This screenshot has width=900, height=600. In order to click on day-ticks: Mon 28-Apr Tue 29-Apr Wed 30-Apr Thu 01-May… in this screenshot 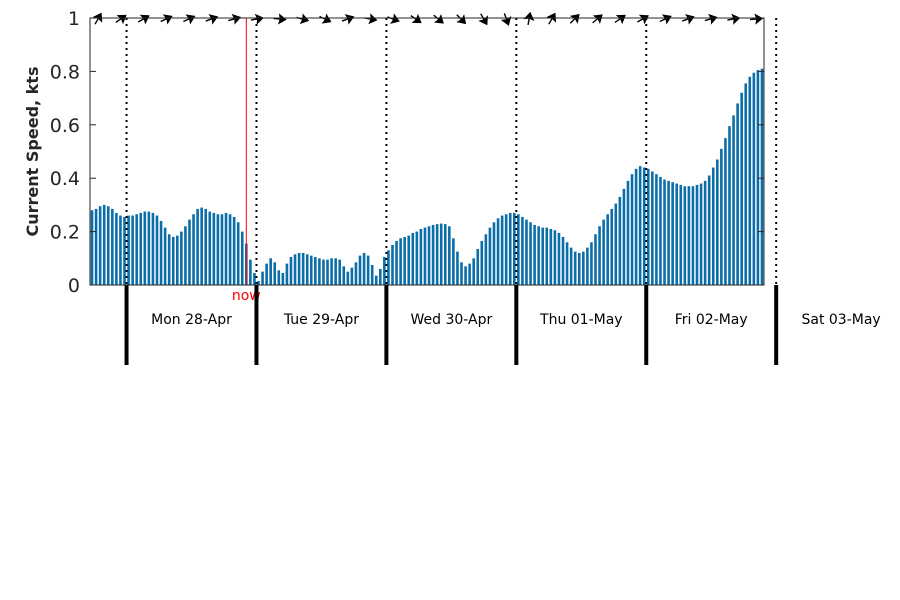, I will do `click(502, 325)`.